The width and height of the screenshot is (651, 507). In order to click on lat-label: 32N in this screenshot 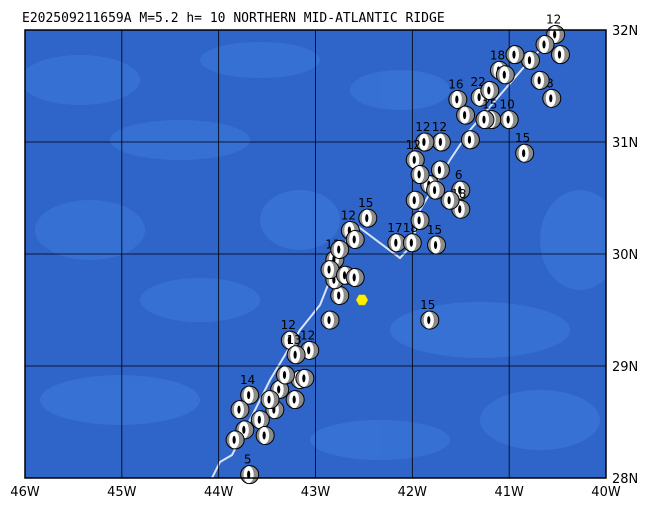, I will do `click(625, 31)`.